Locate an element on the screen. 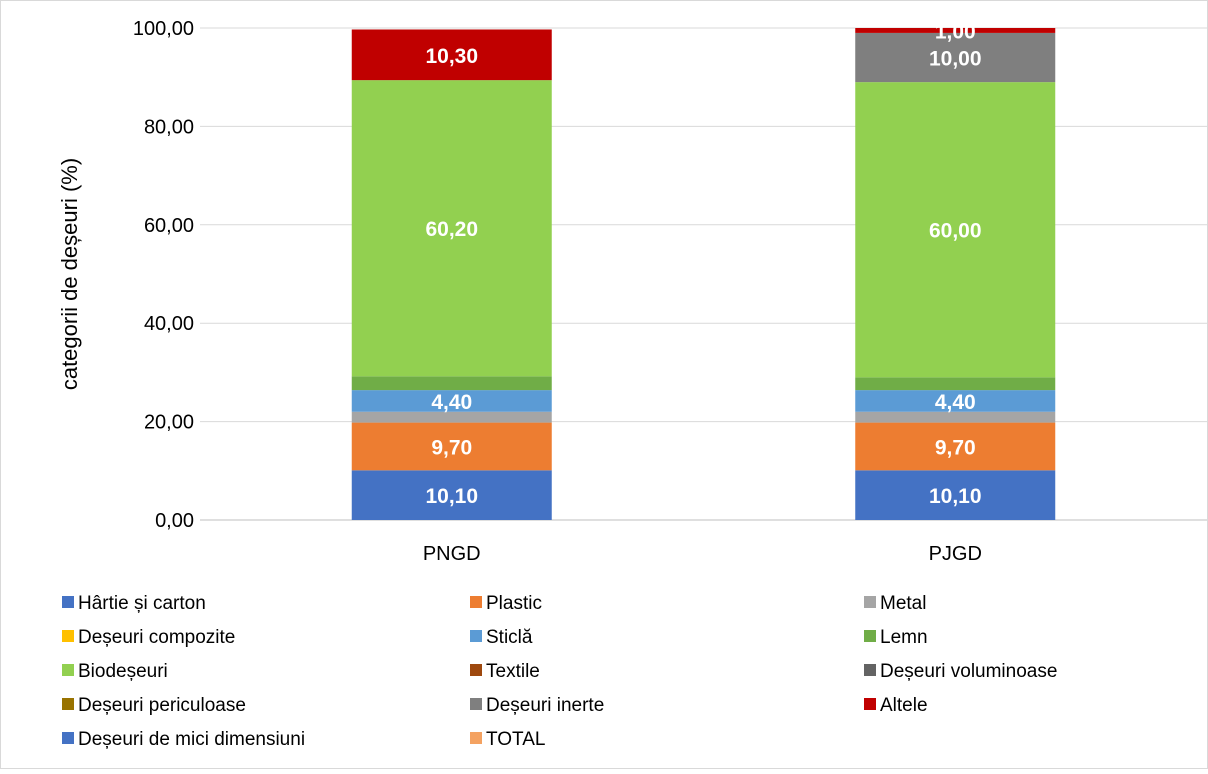 This screenshot has width=1208, height=774. legend-item: Lemn is located at coordinates (896, 637).